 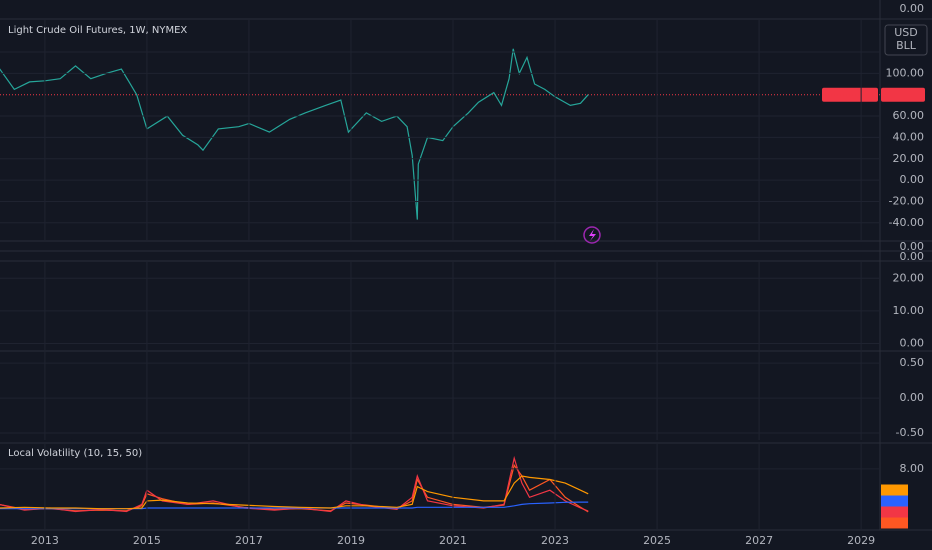 I want to click on y-tick-label: 60.00, so click(x=909, y=115).